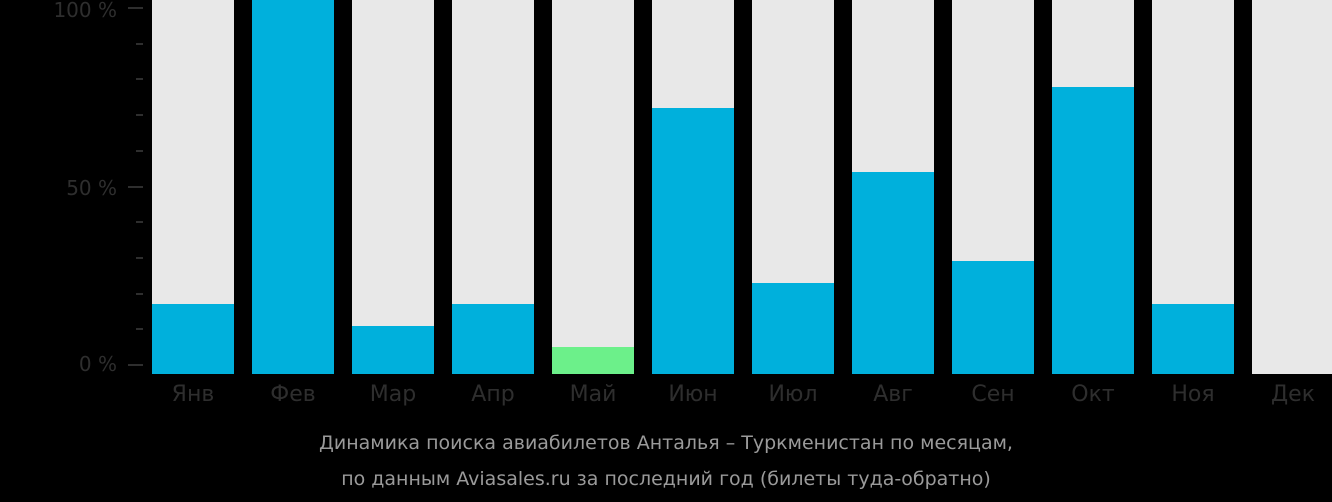  I want to click on x-tick-label: Июл, so click(793, 394).